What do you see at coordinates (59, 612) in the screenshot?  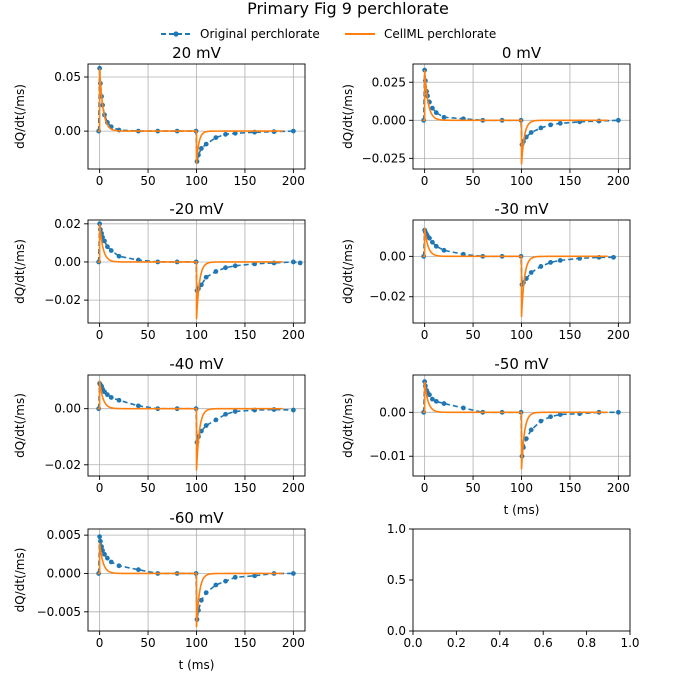 I see `y-tick-label: −0.005` at bounding box center [59, 612].